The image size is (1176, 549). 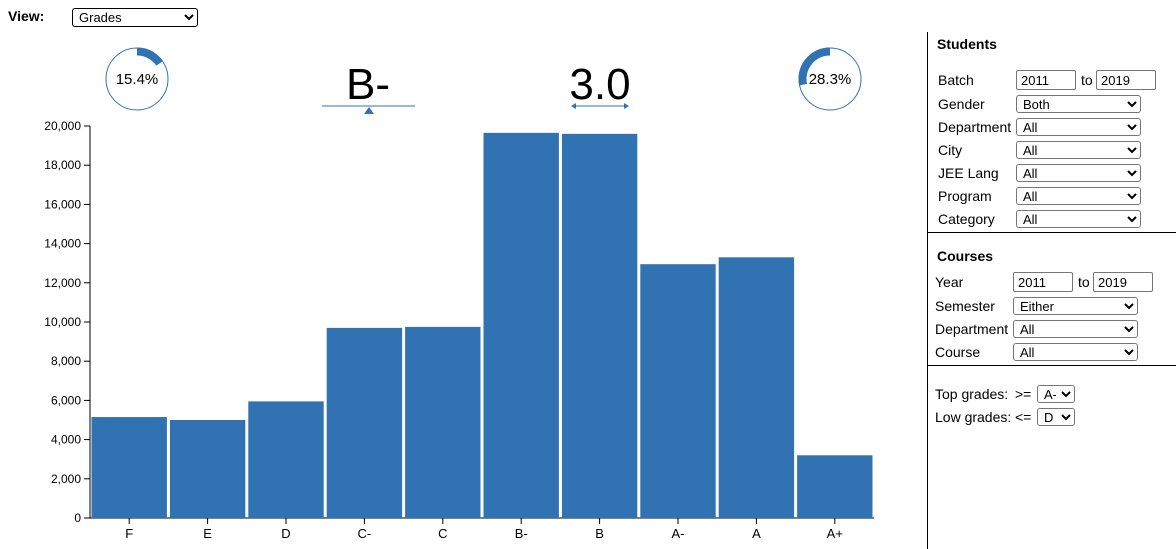 I want to click on bar-E, so click(x=207, y=469).